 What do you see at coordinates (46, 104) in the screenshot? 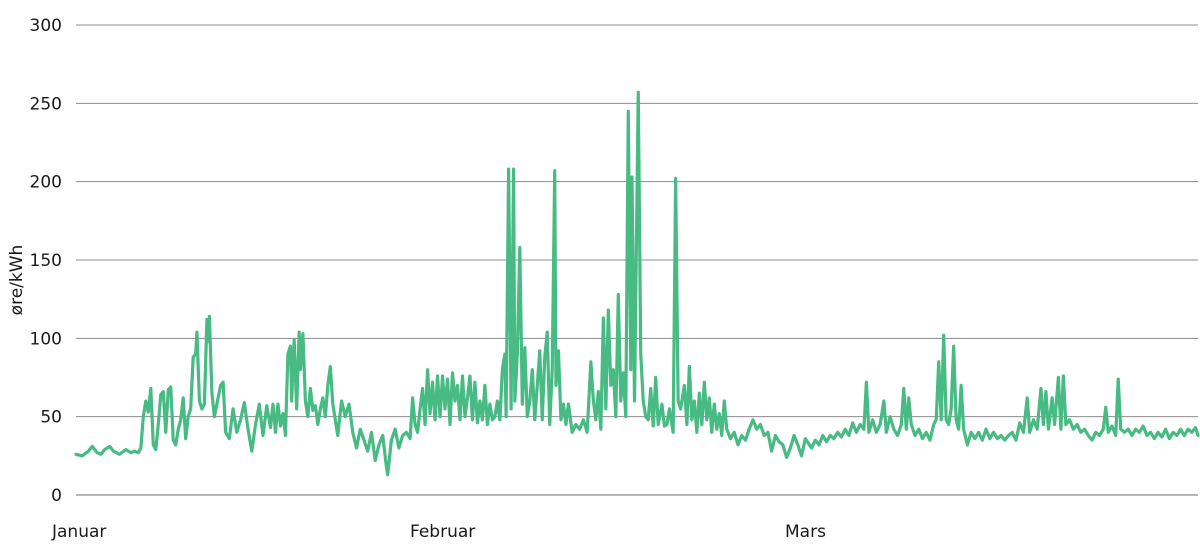
I see `y-tick-label: 250` at bounding box center [46, 104].